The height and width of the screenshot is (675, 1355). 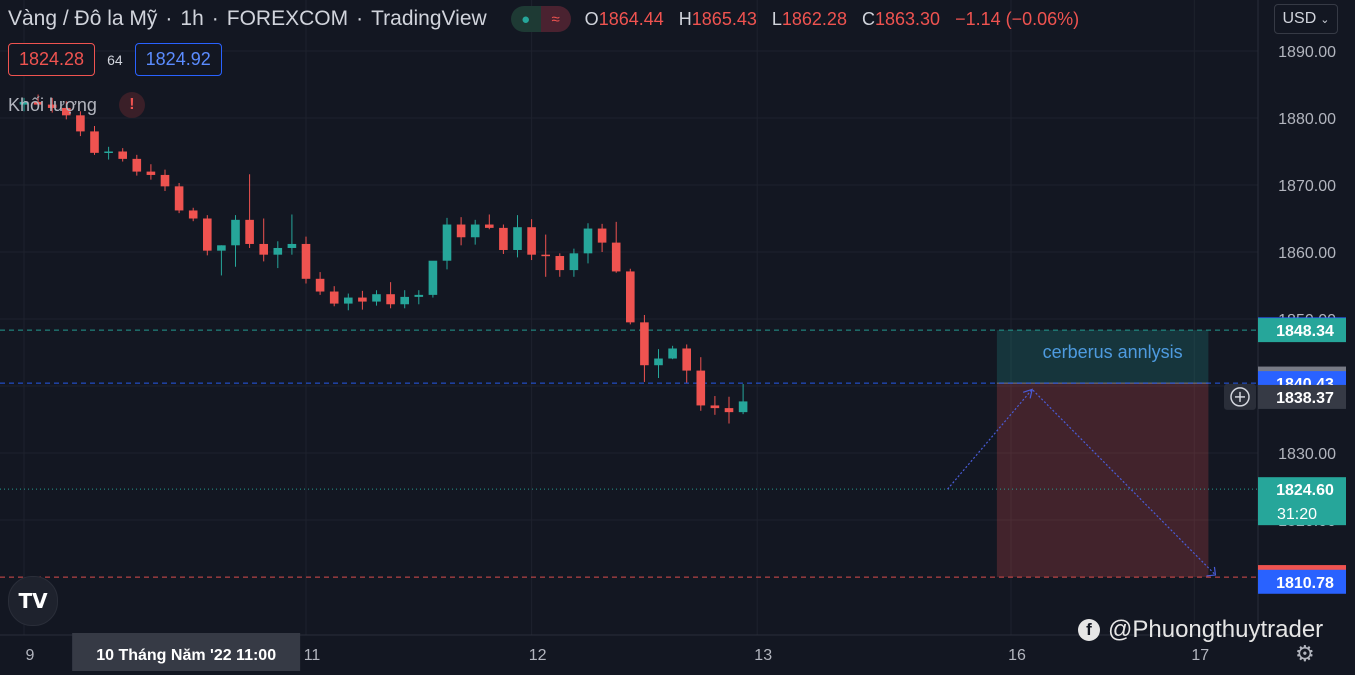 What do you see at coordinates (83, 18) in the screenshot?
I see `symbol-name: Vàng / Đô la Mỹ` at bounding box center [83, 18].